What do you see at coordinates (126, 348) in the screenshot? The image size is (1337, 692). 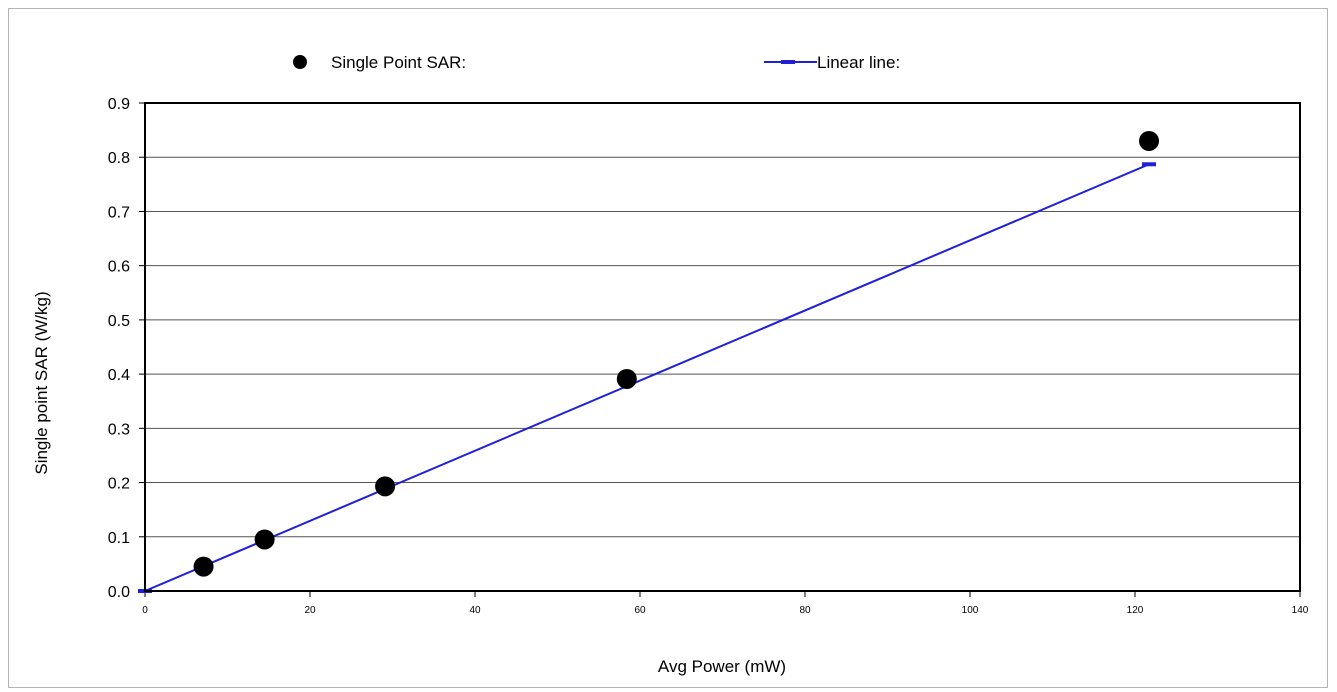 I see `y-axis-ticks: 0.0 0.1 0.2 0.3 0.4 0.5 0.6 0.7 0.8 0.9` at bounding box center [126, 348].